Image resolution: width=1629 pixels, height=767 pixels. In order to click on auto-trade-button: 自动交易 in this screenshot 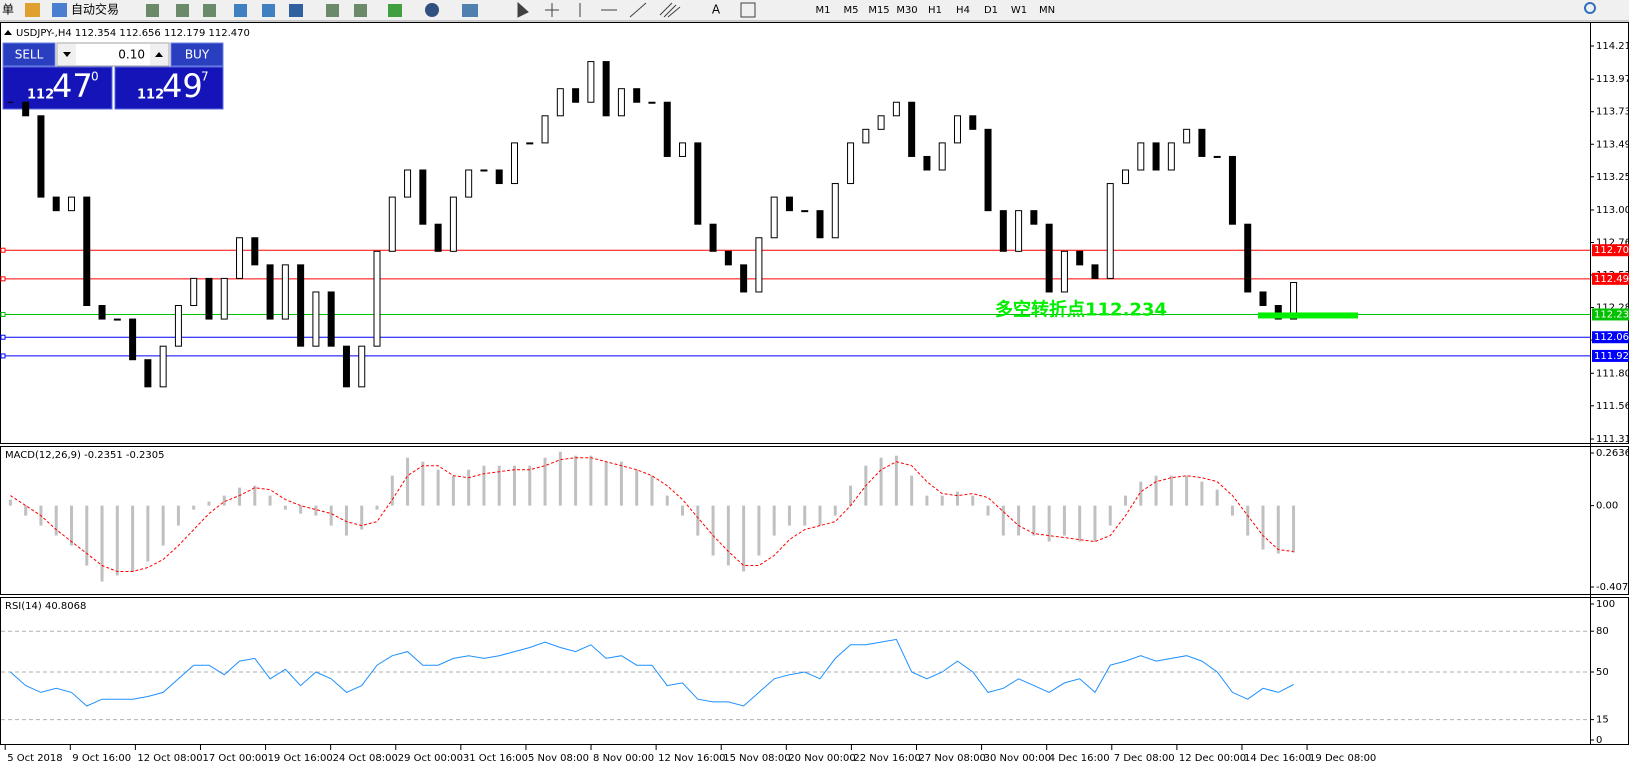, I will do `click(95, 9)`.